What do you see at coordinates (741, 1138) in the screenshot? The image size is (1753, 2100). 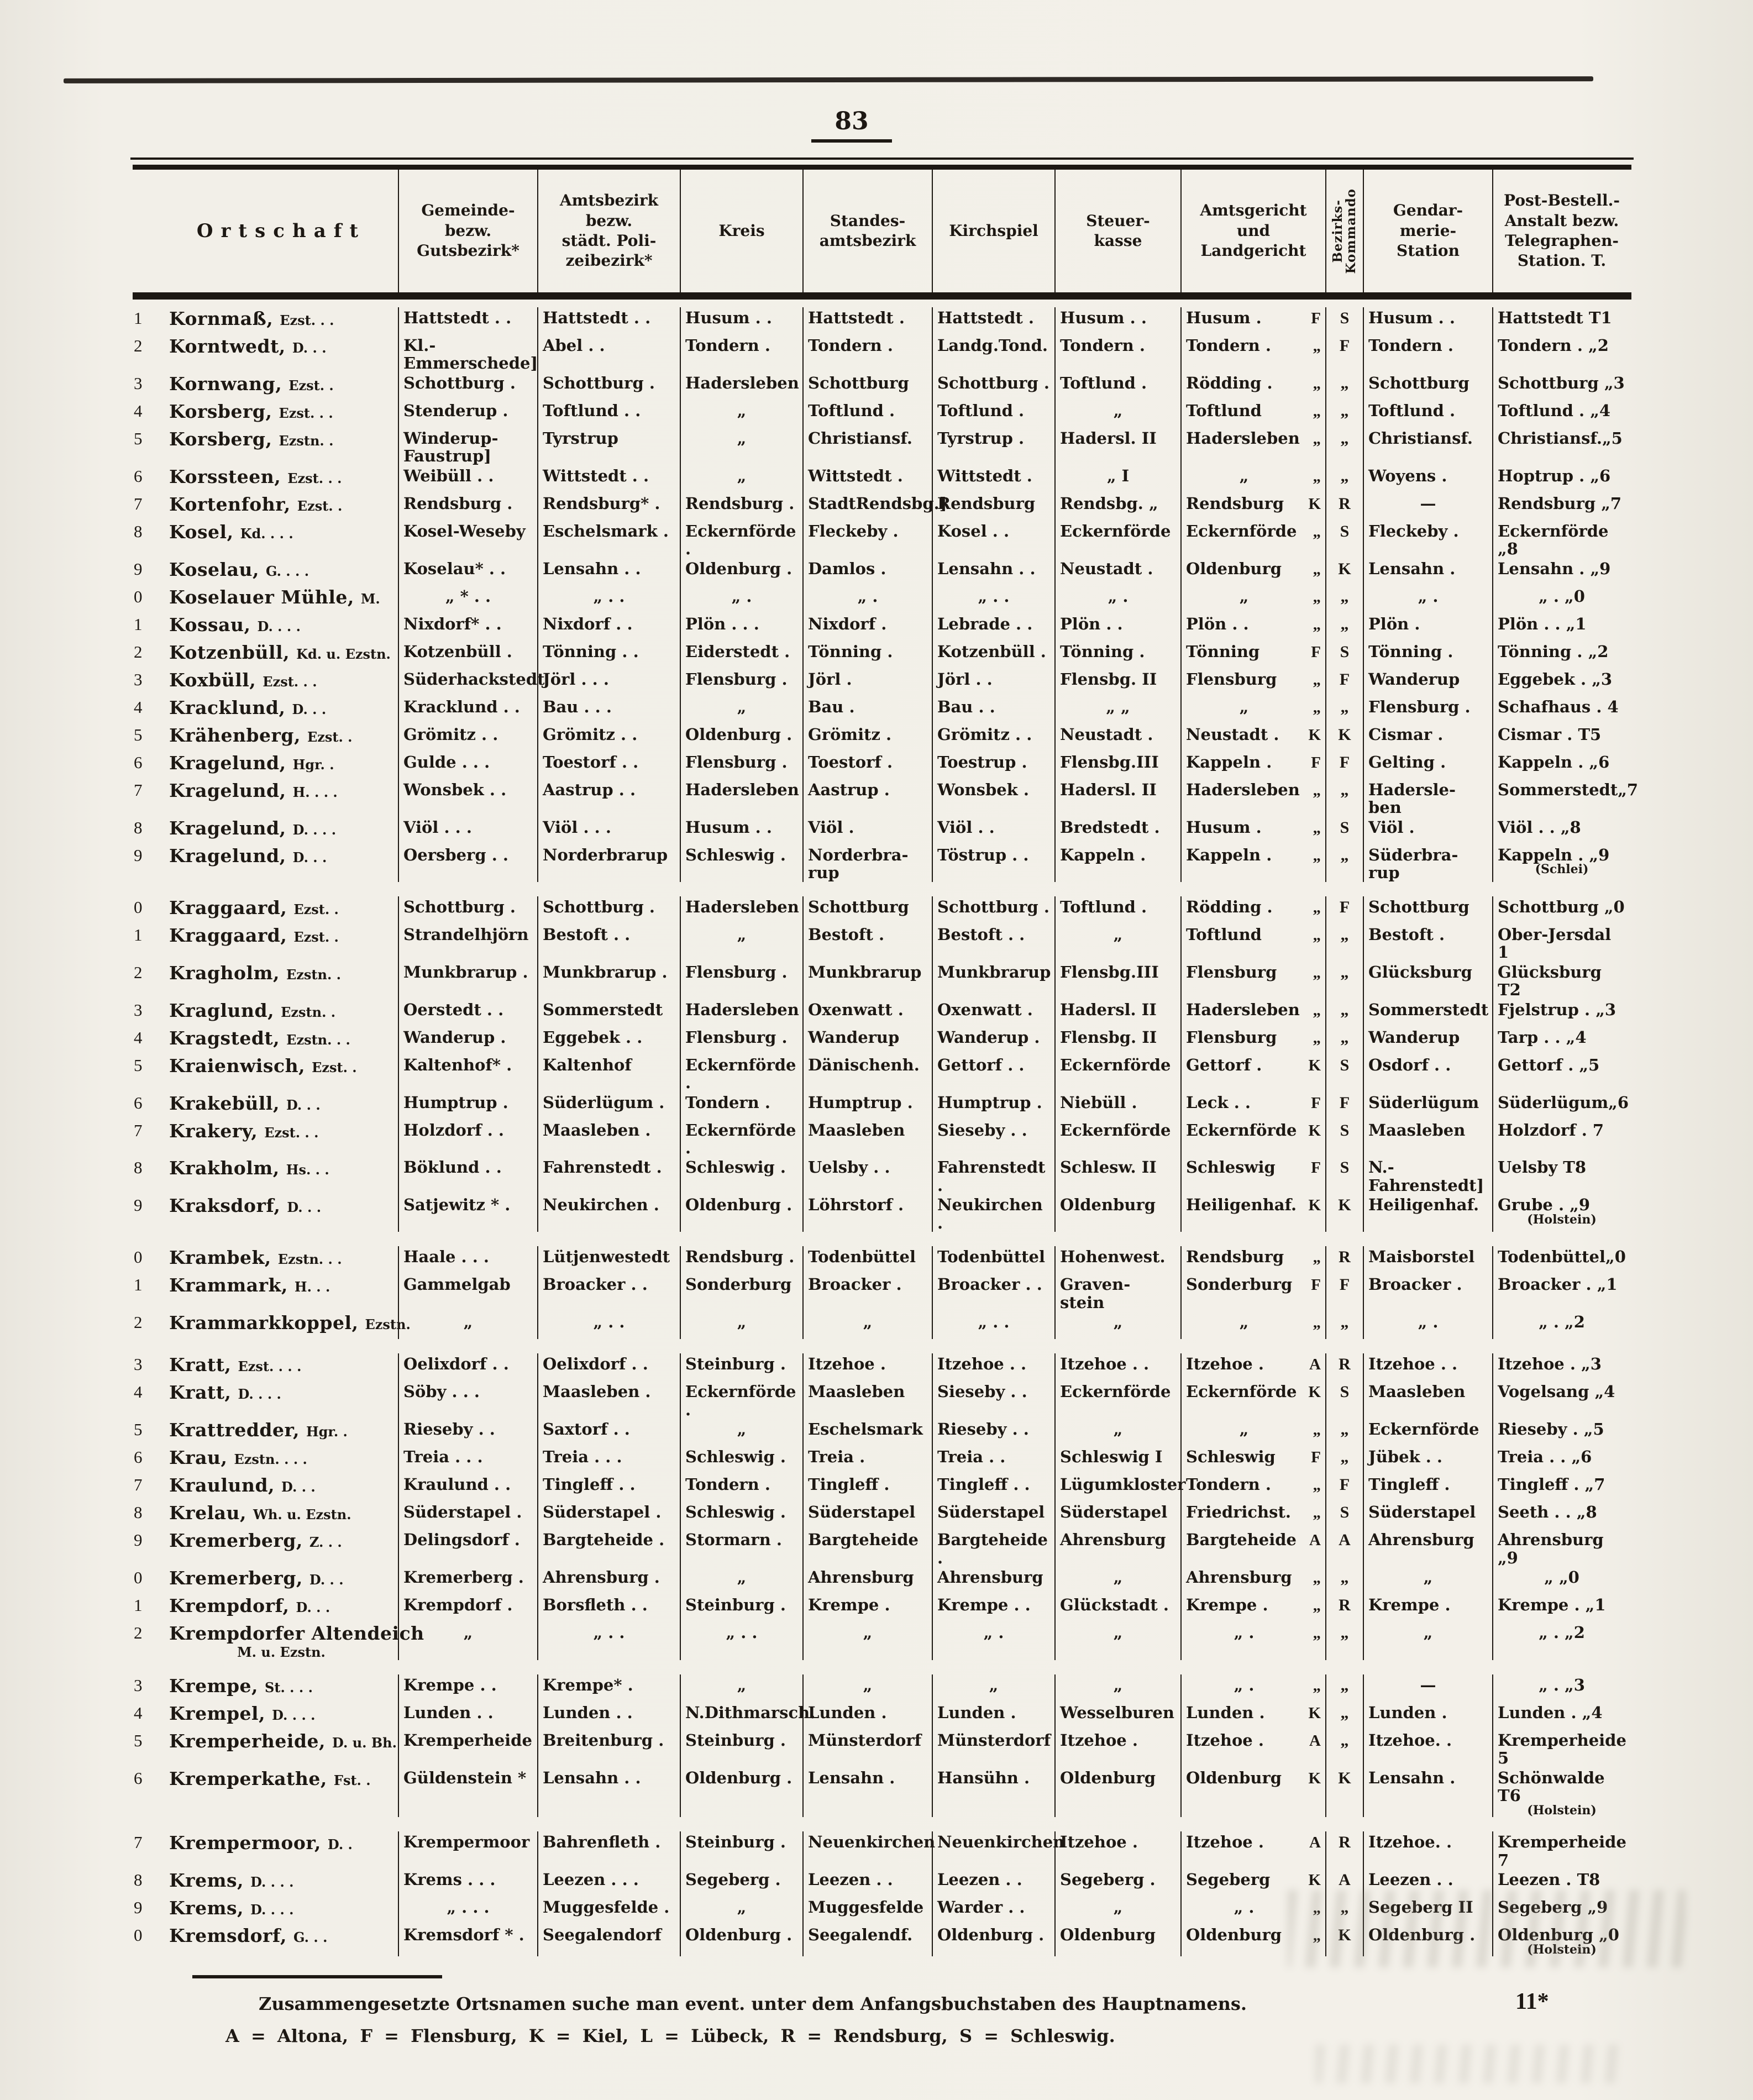 I see `cell-kreis: Eckernförde .` at bounding box center [741, 1138].